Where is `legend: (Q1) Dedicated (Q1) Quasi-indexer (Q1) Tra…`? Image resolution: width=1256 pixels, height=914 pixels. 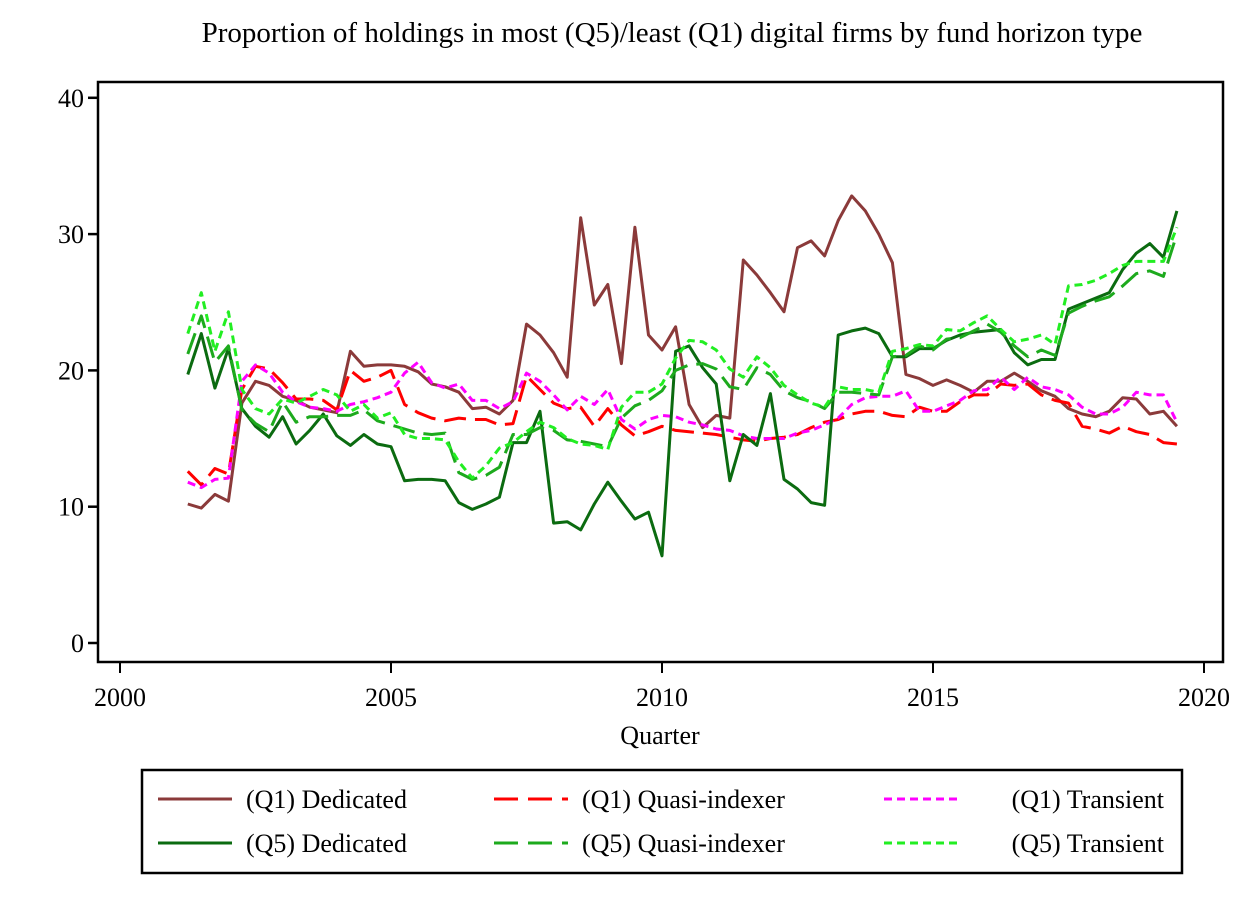
legend: (Q1) Dedicated (Q1) Quasi-indexer (Q1) Tra… is located at coordinates (662, 821).